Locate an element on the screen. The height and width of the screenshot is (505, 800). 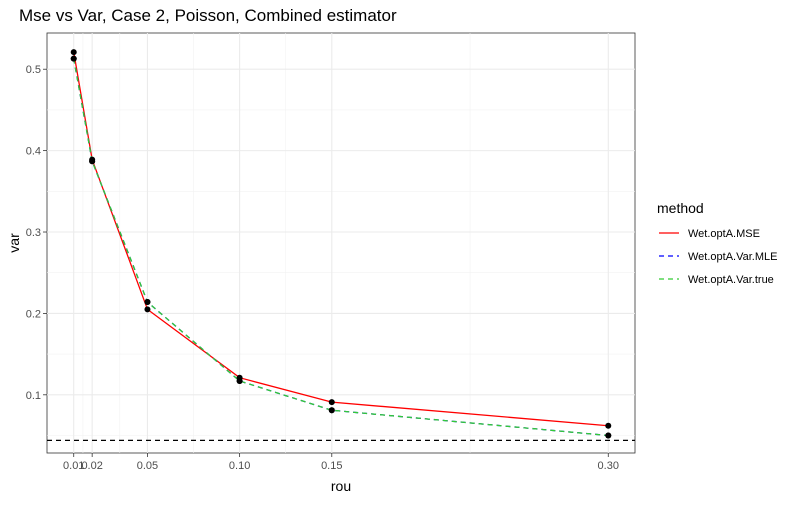
x-tick-label: 0.01 is located at coordinates (73, 466).